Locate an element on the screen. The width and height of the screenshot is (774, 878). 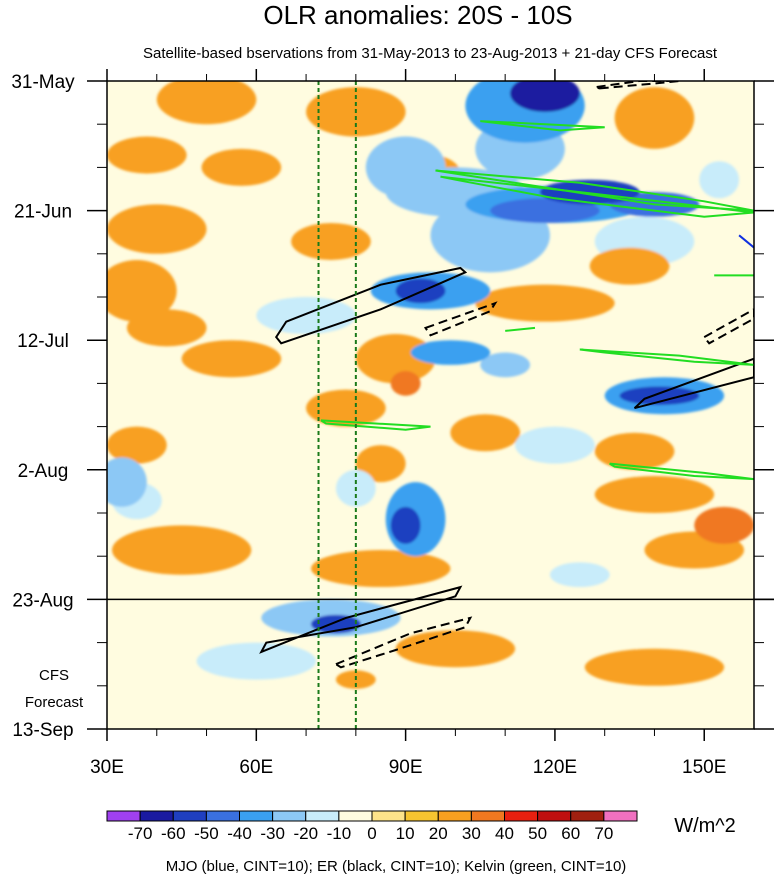
x-tick-label: 120E is located at coordinates (555, 767).